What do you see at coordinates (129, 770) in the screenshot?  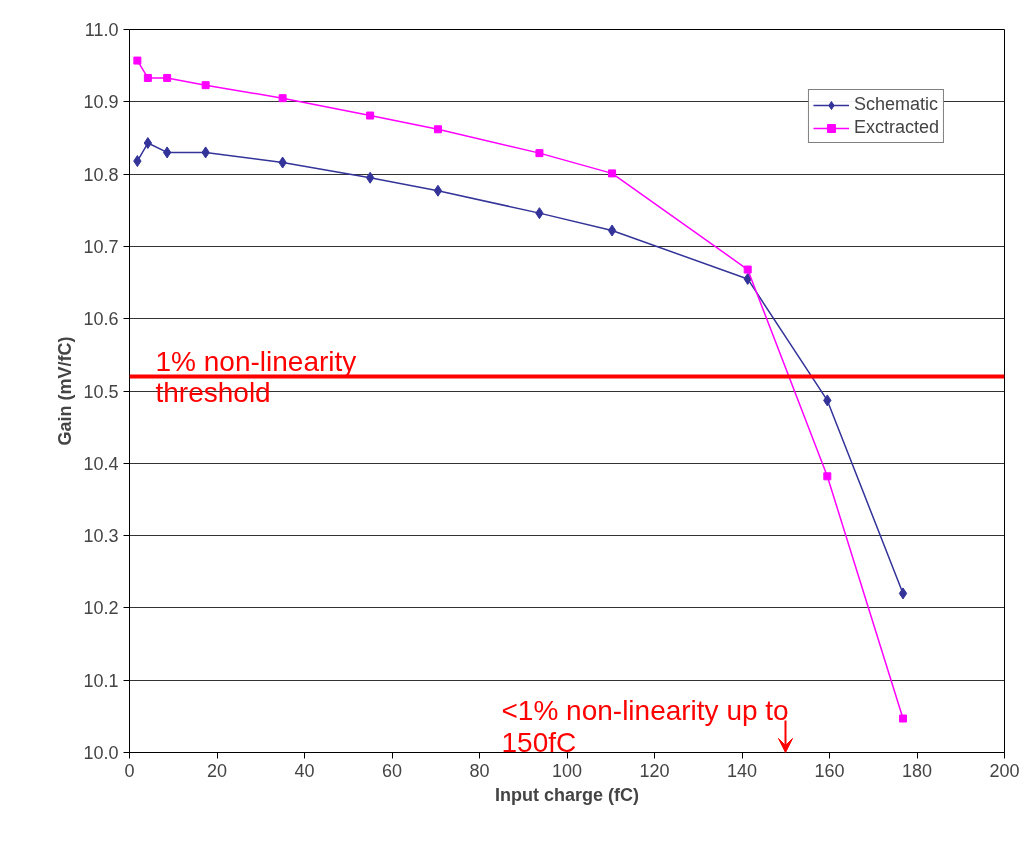 I see `x-tick-label: 0` at bounding box center [129, 770].